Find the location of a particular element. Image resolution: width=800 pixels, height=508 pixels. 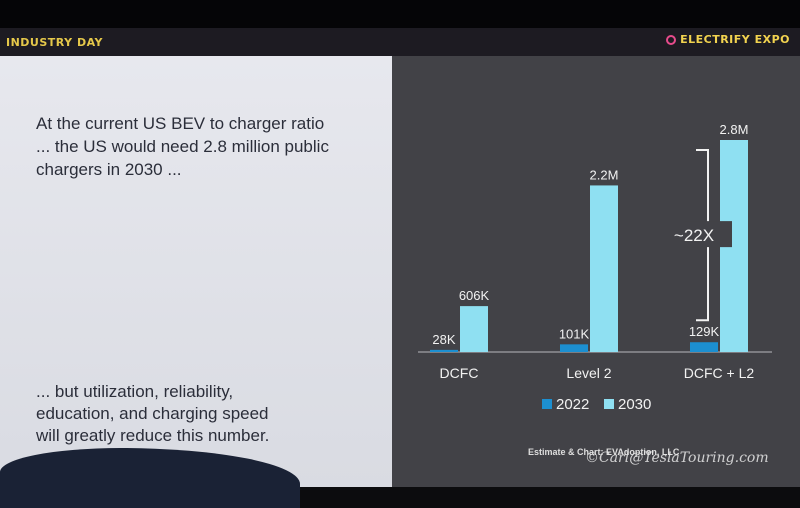

category-label-2: Level 2 is located at coordinates (588, 373).